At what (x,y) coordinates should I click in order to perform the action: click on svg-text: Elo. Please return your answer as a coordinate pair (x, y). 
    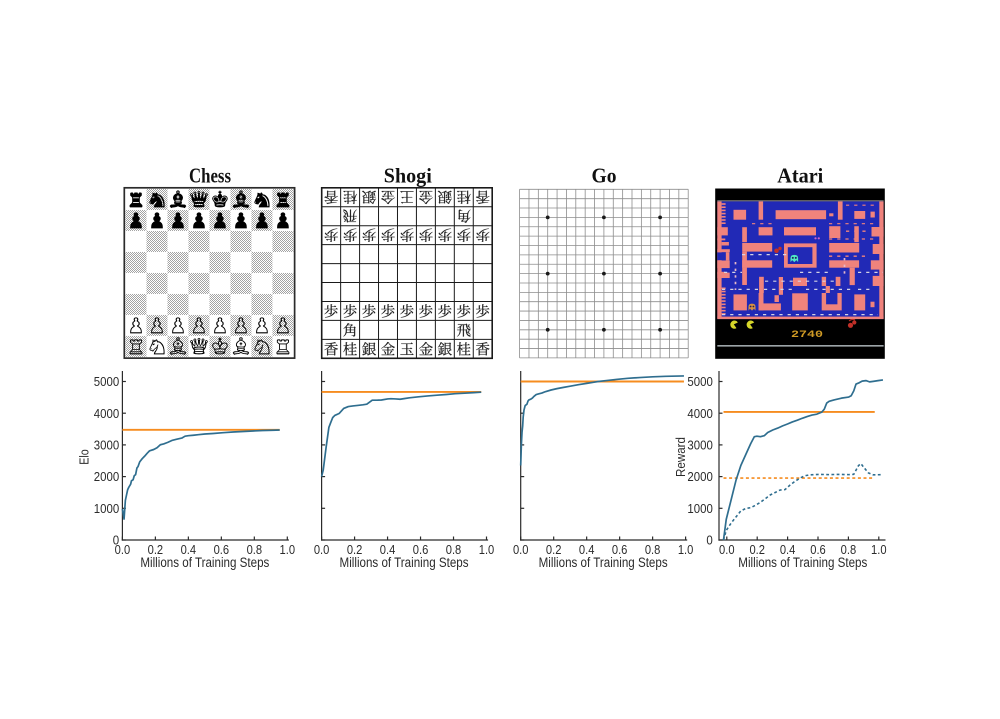
    Looking at the image, I should click on (84, 457).